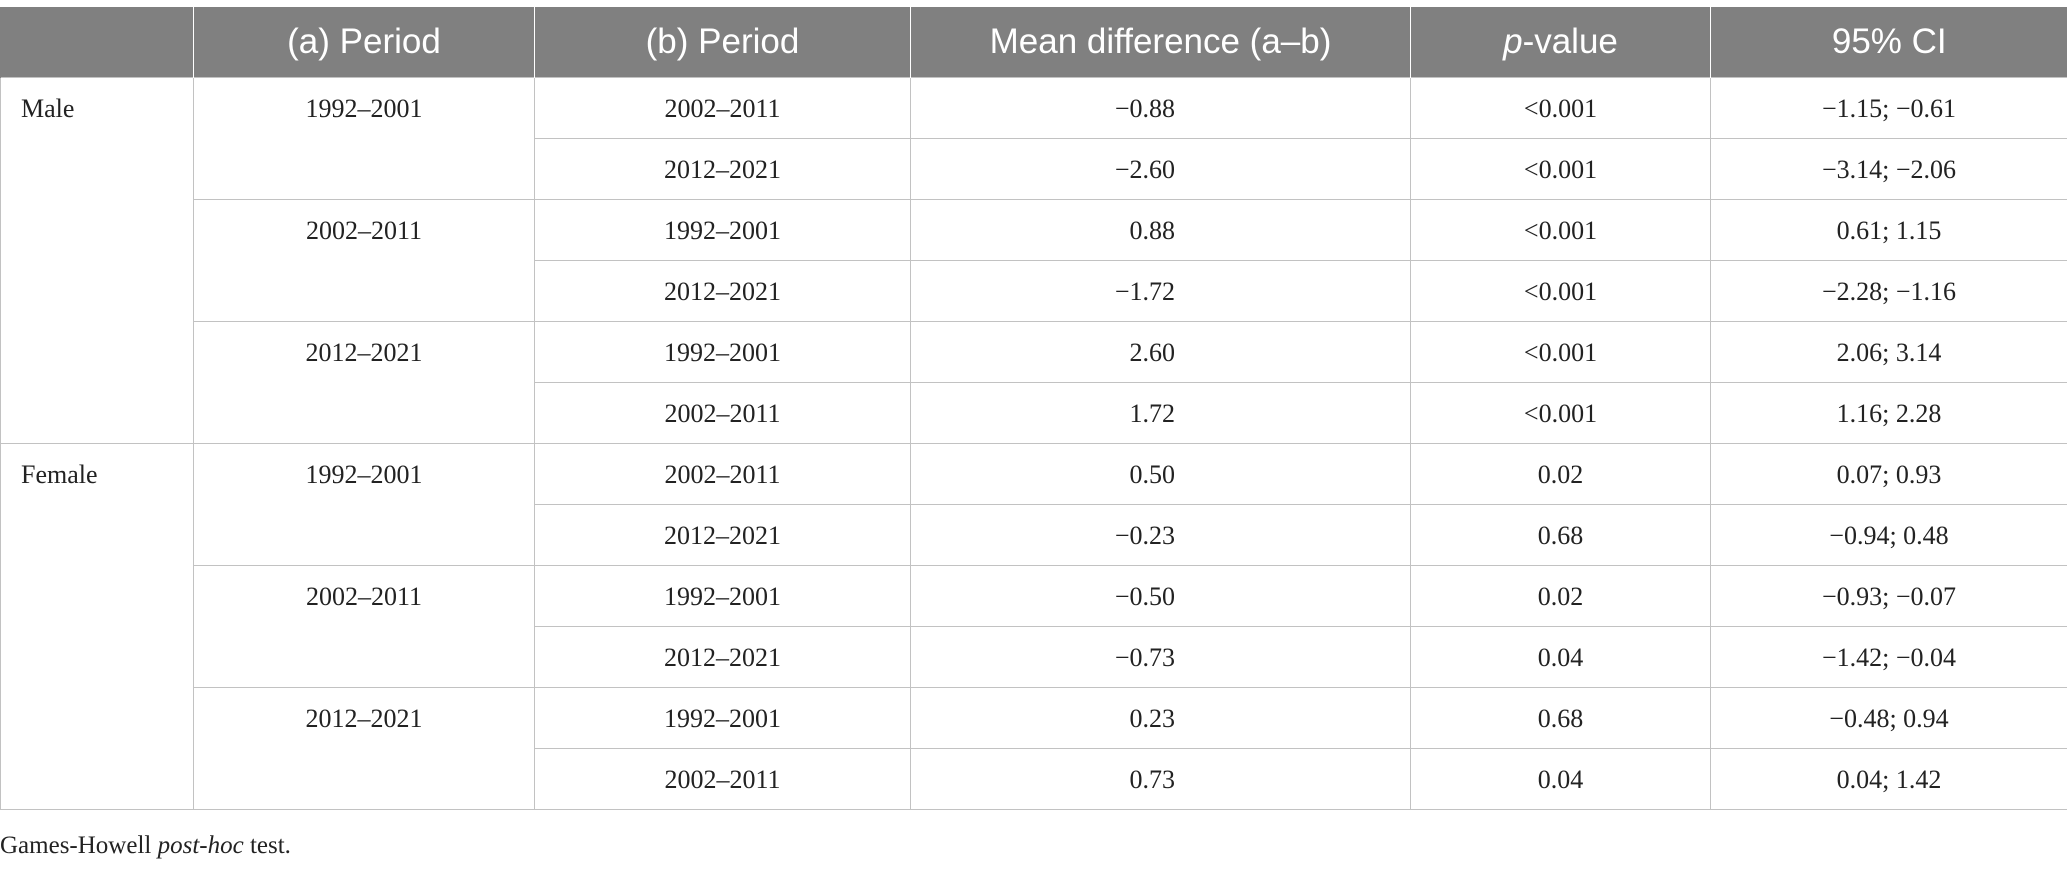 The width and height of the screenshot is (2067, 875). Describe the element at coordinates (1513, 41) in the screenshot. I see `header-p-italic: p` at that location.